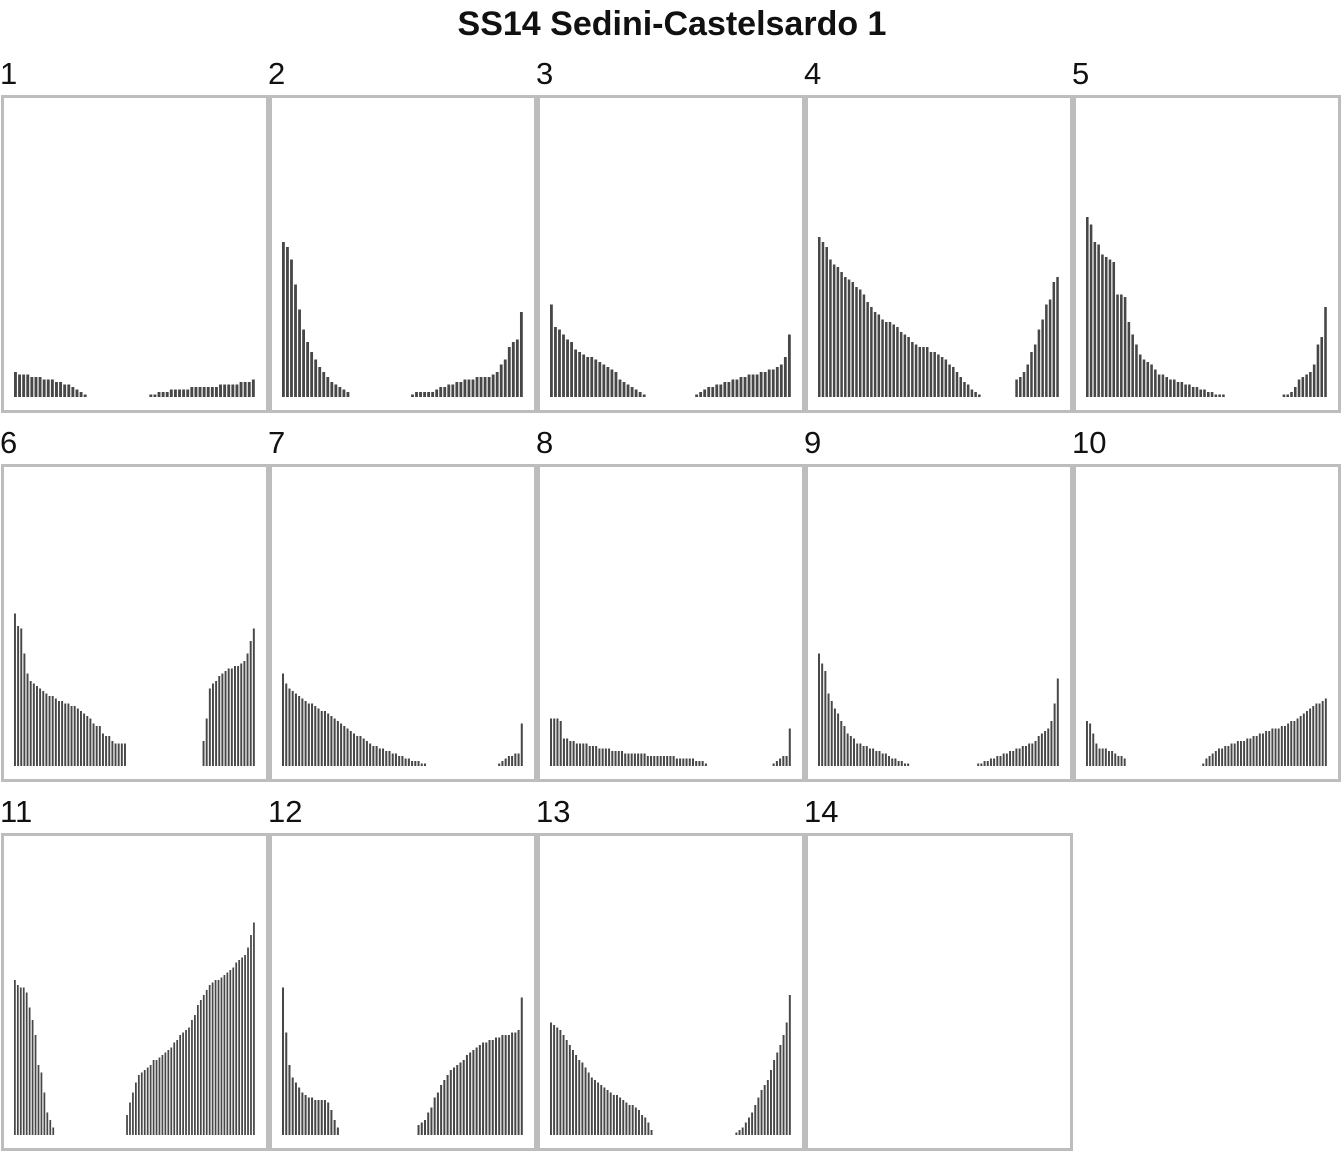  What do you see at coordinates (553, 811) in the screenshot?
I see `panel-label-13: 13` at bounding box center [553, 811].